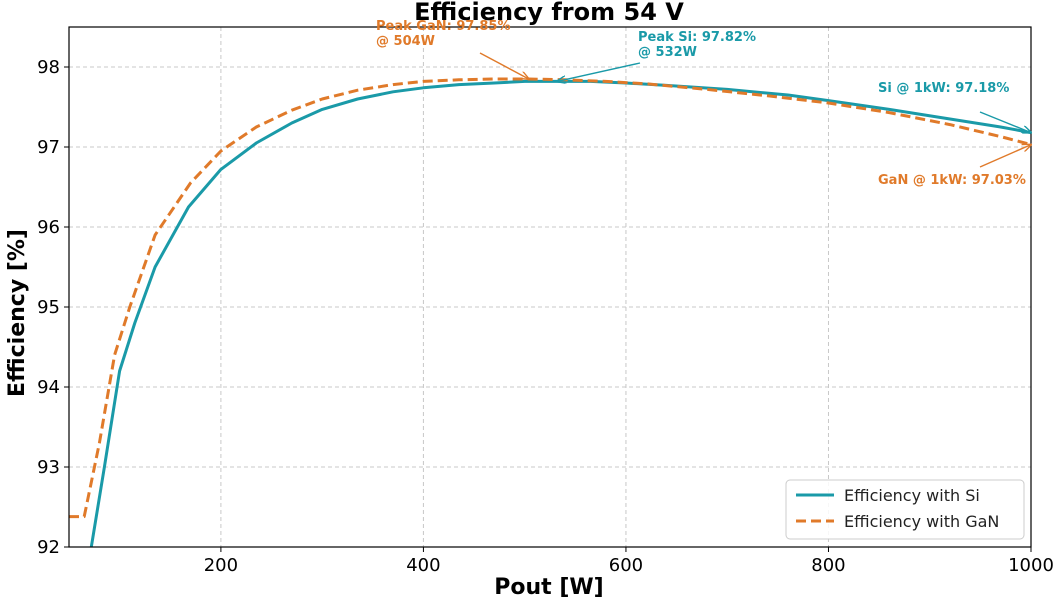 Image resolution: width=1058 pixels, height=604 pixels. I want to click on annotation-text: Si @ 1kW: 97.18%, so click(943, 88).